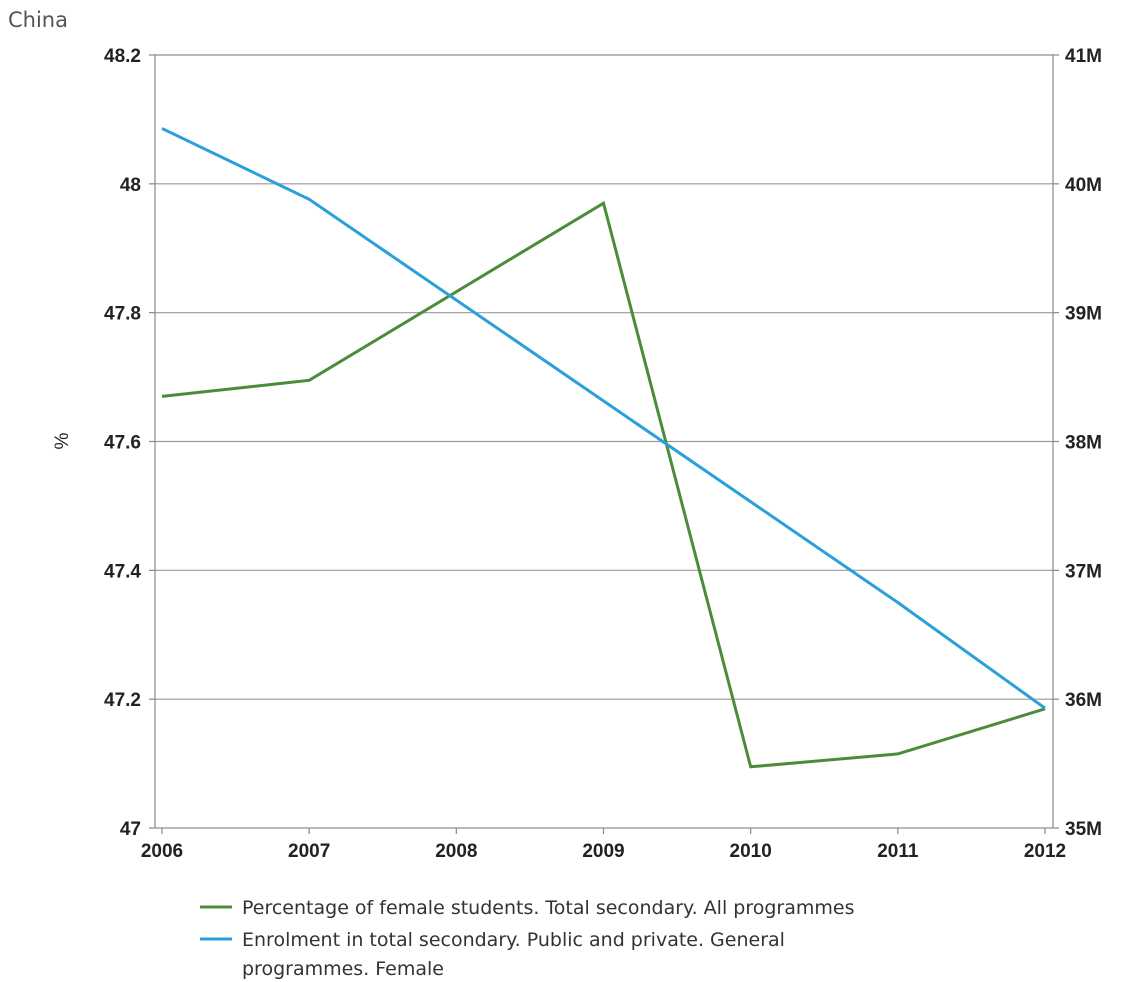 The height and width of the screenshot is (982, 1133). Describe the element at coordinates (162, 851) in the screenshot. I see `x-tick-label: 2006` at that location.